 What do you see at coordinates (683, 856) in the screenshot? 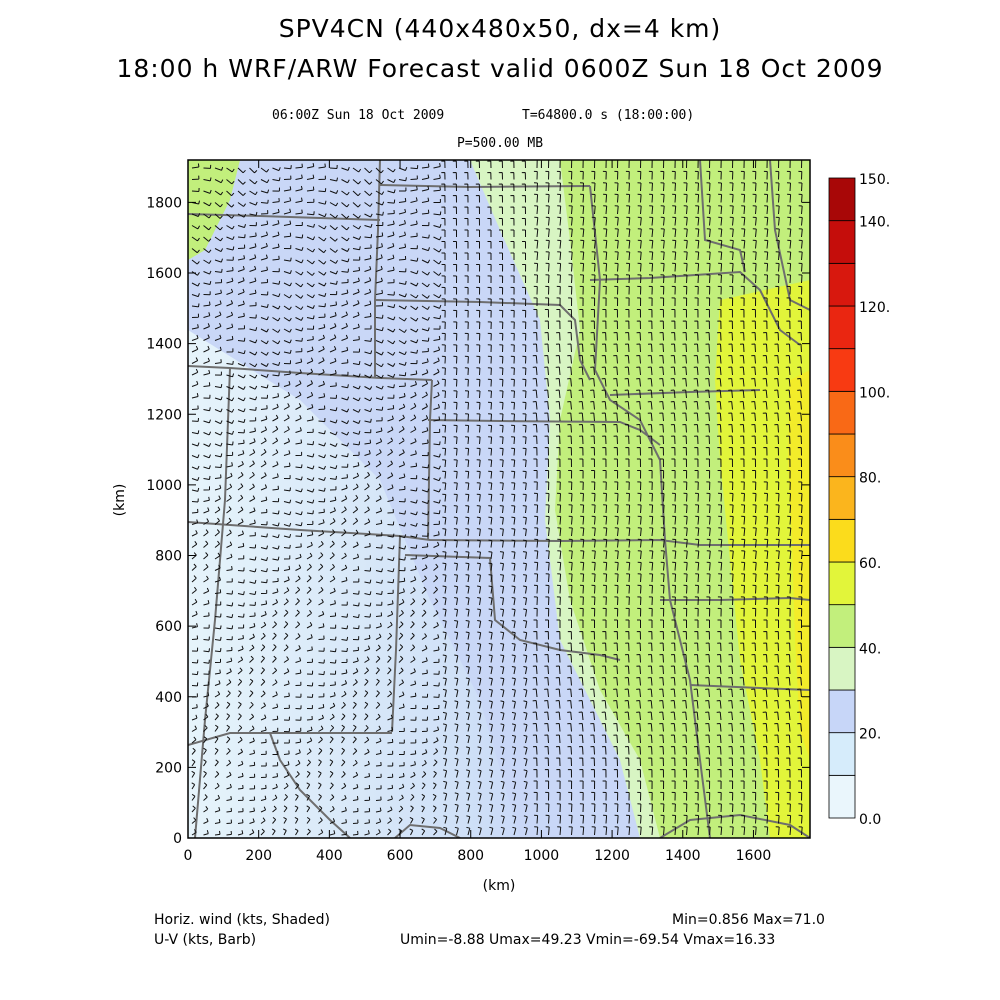
I see `x-tick-label: 1400` at bounding box center [683, 856].